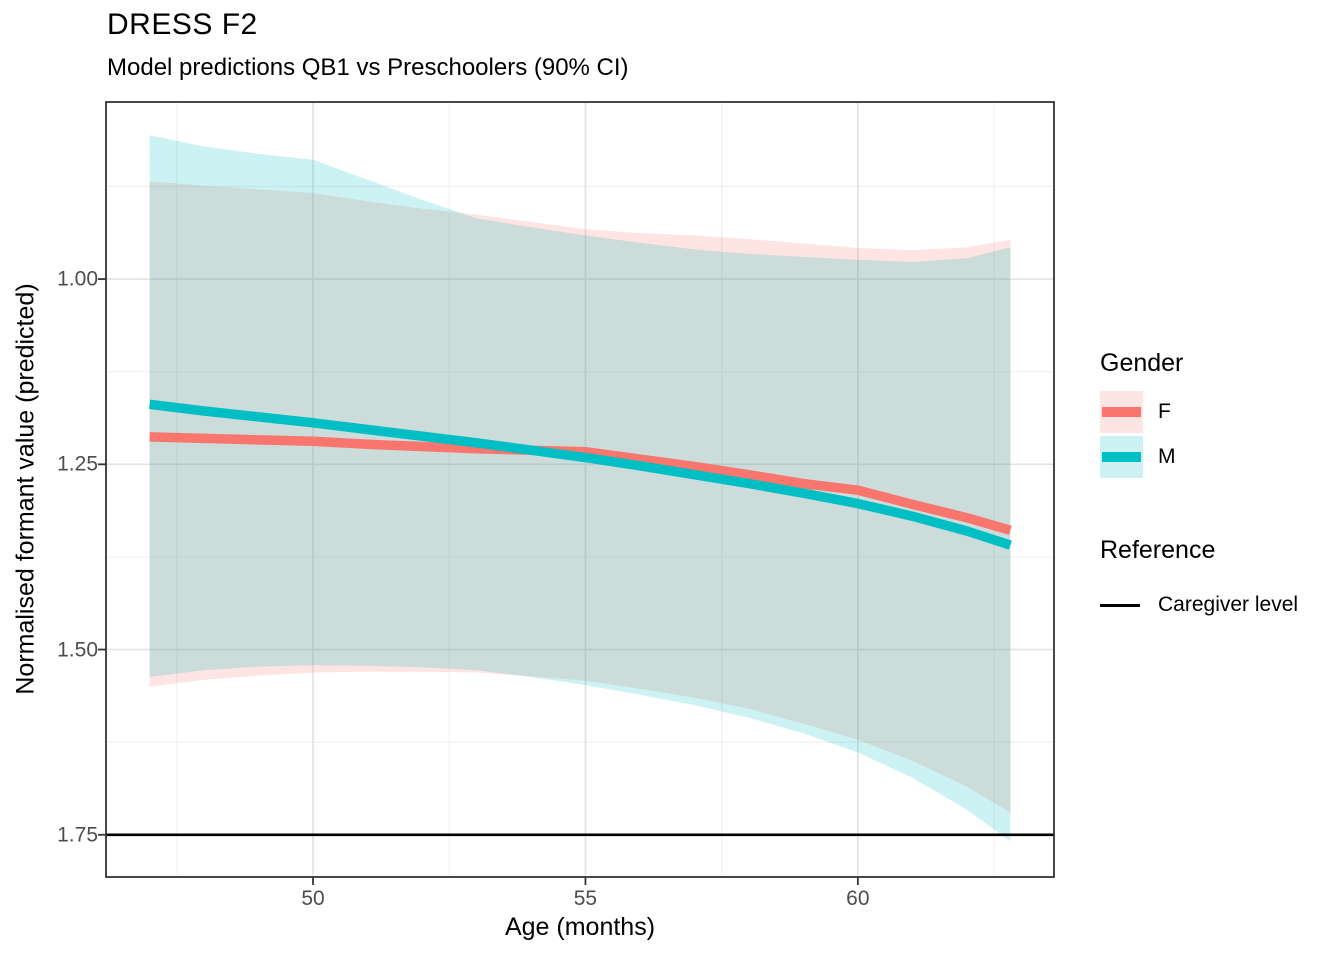 This screenshot has height=960, width=1344. I want to click on legend-key-f-line-swatch, so click(1121, 412).